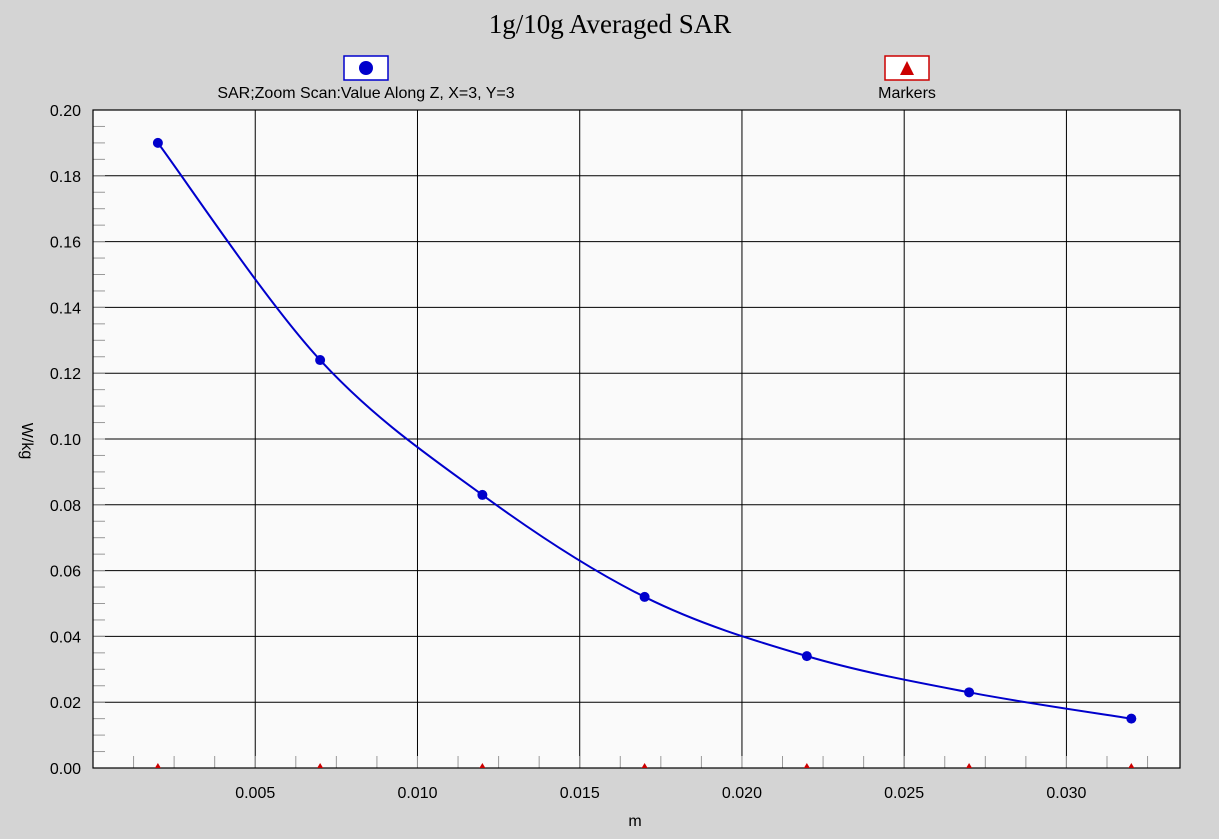  I want to click on y-axis-label: W/kg, so click(26, 441).